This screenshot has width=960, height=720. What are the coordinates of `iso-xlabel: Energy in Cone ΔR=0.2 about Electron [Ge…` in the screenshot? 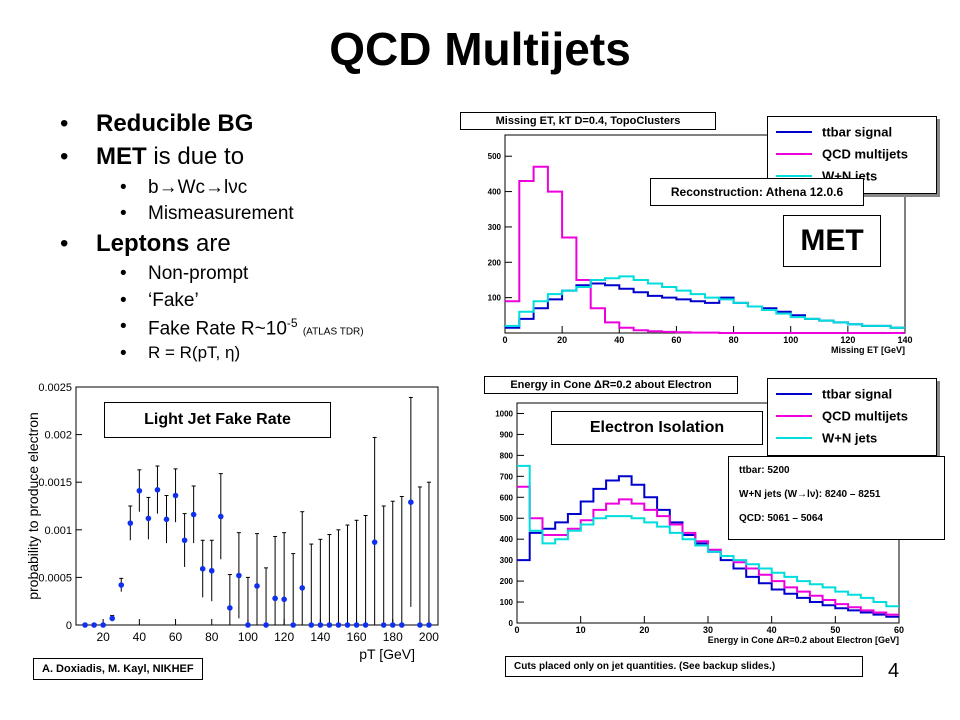 It's located at (803, 640).